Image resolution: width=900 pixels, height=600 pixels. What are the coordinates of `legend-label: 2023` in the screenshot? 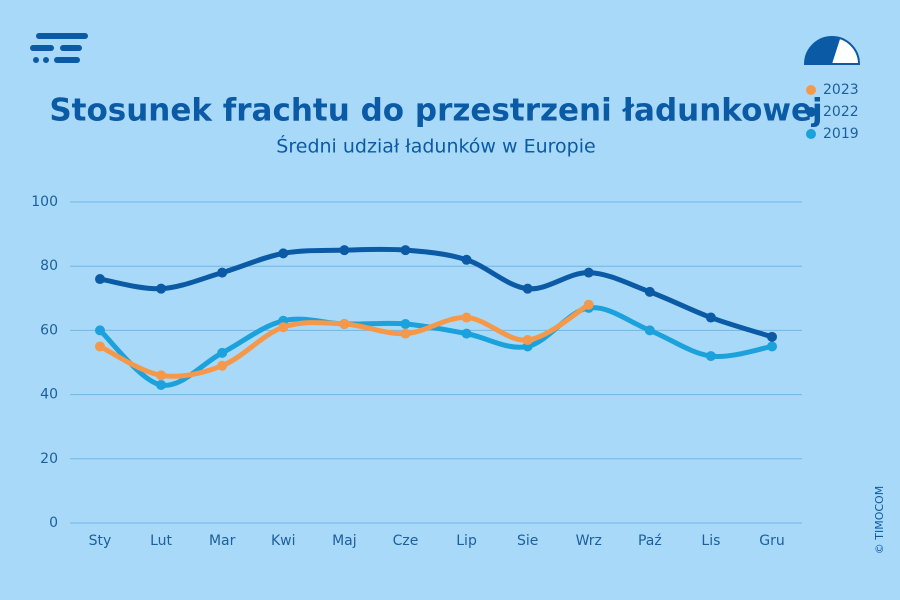 It's located at (841, 90).